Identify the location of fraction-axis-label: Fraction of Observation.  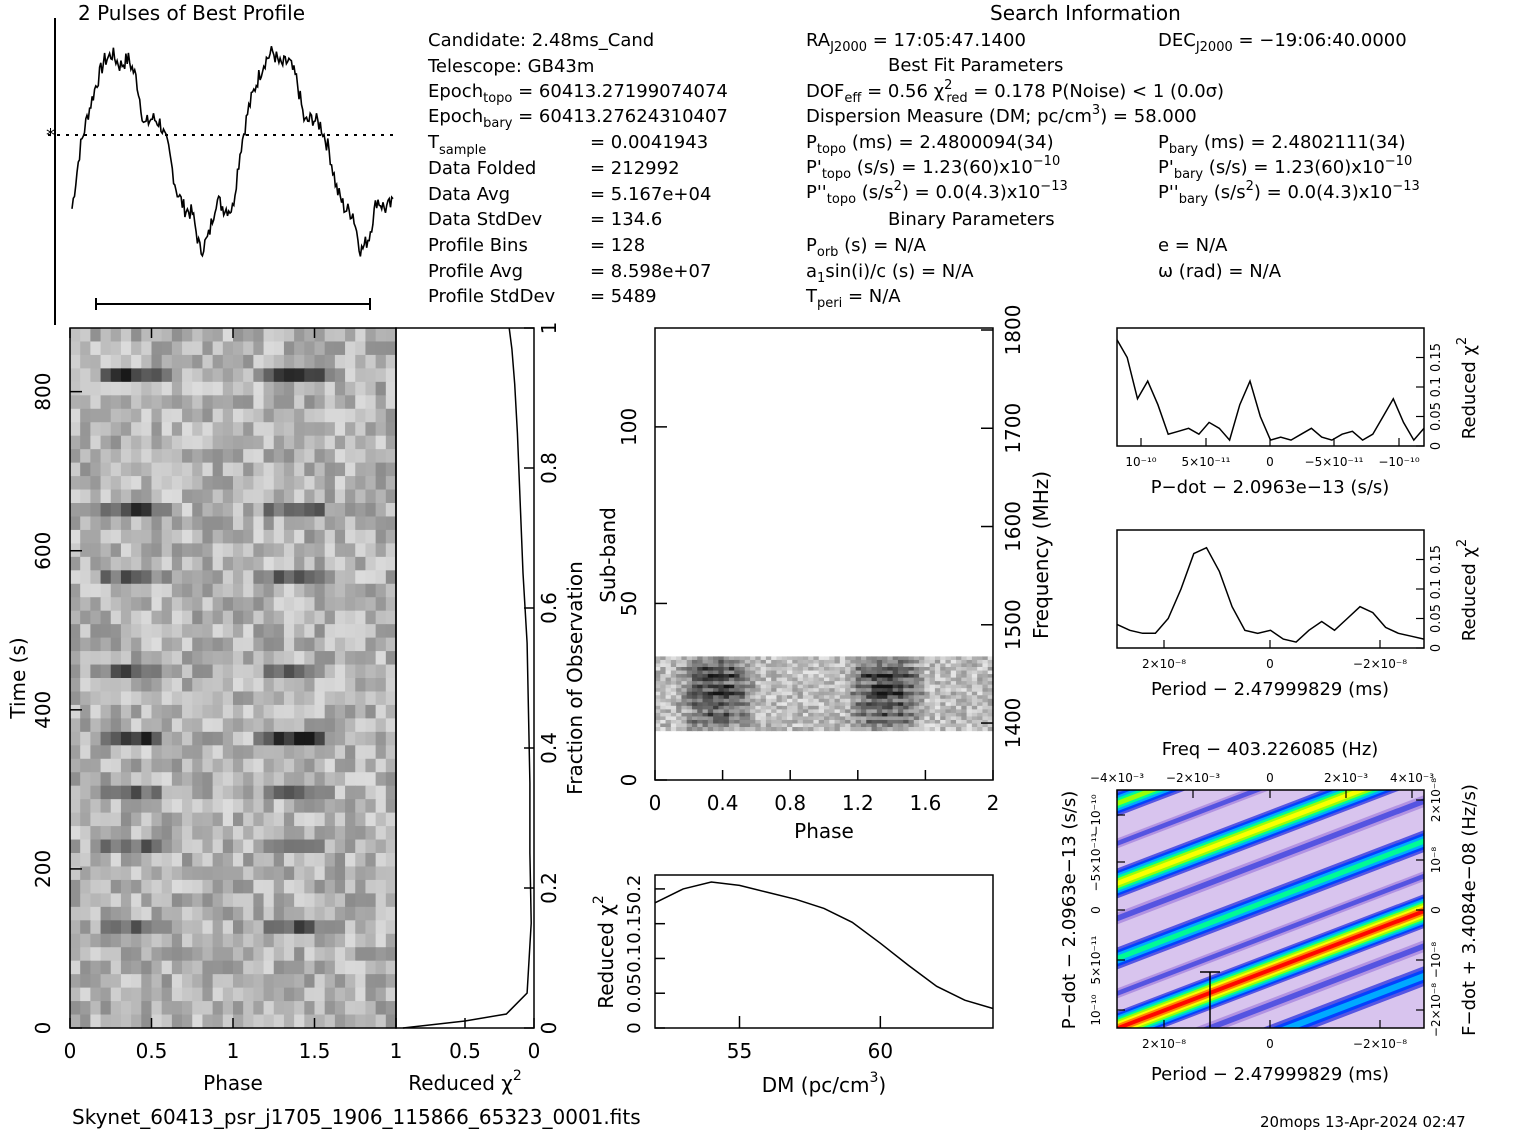
(575, 678).